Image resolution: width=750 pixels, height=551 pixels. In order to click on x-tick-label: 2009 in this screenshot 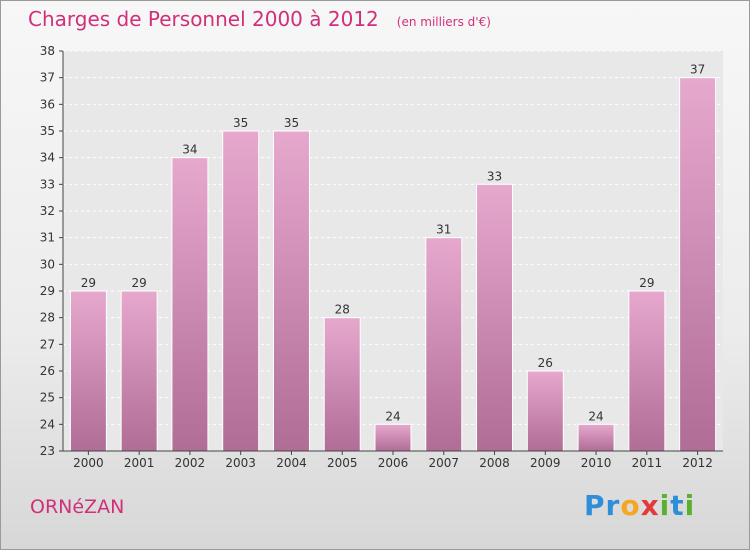, I will do `click(545, 463)`.